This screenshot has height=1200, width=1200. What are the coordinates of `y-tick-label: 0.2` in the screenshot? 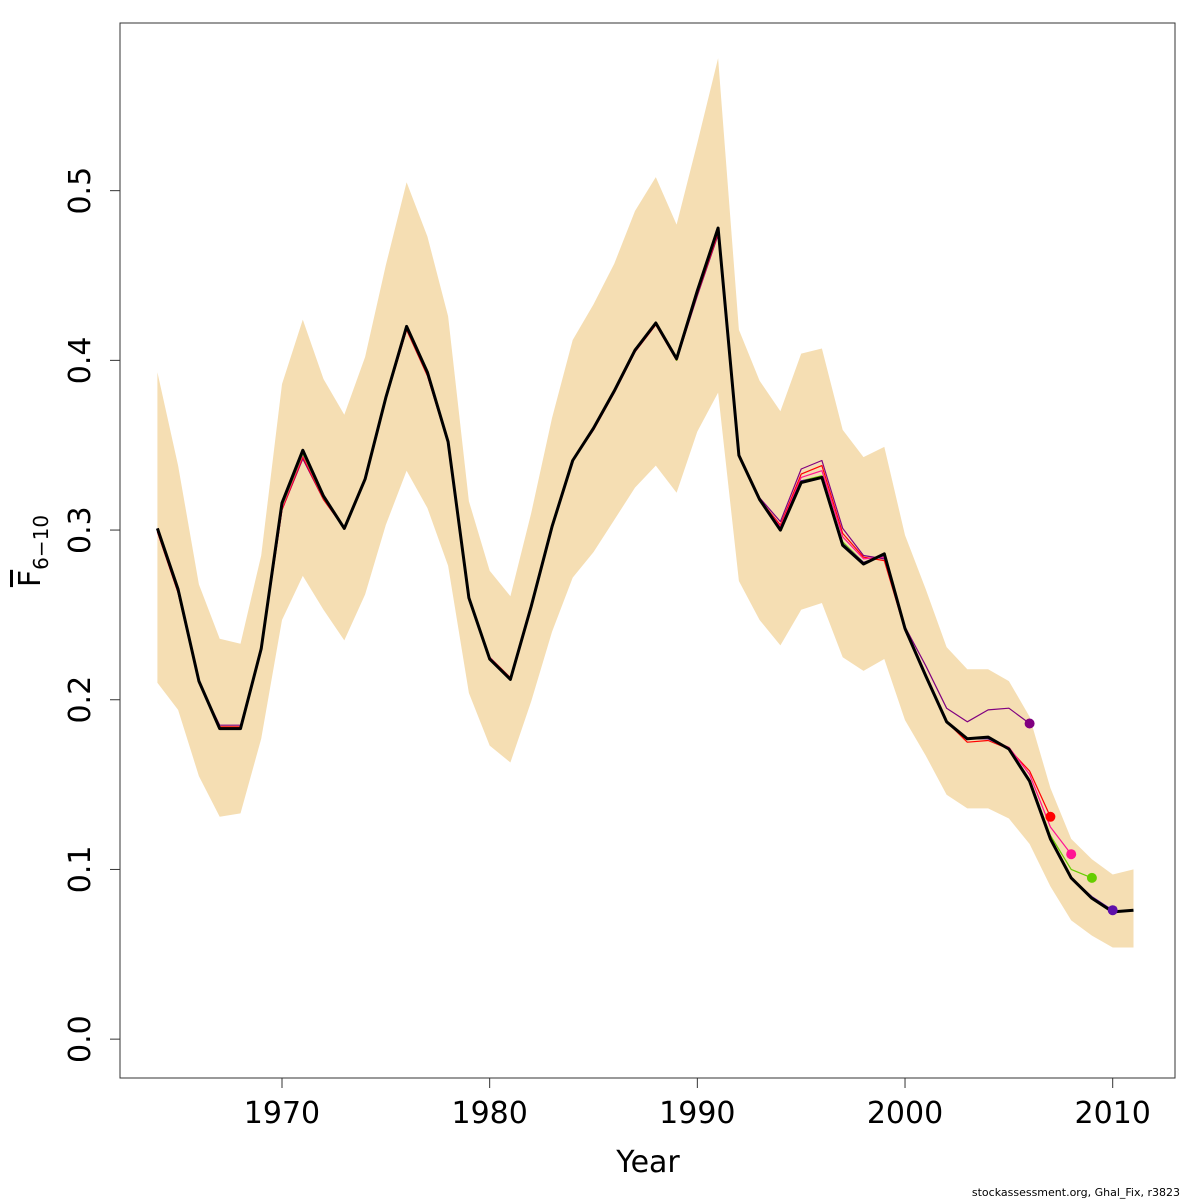 It's located at (80, 700).